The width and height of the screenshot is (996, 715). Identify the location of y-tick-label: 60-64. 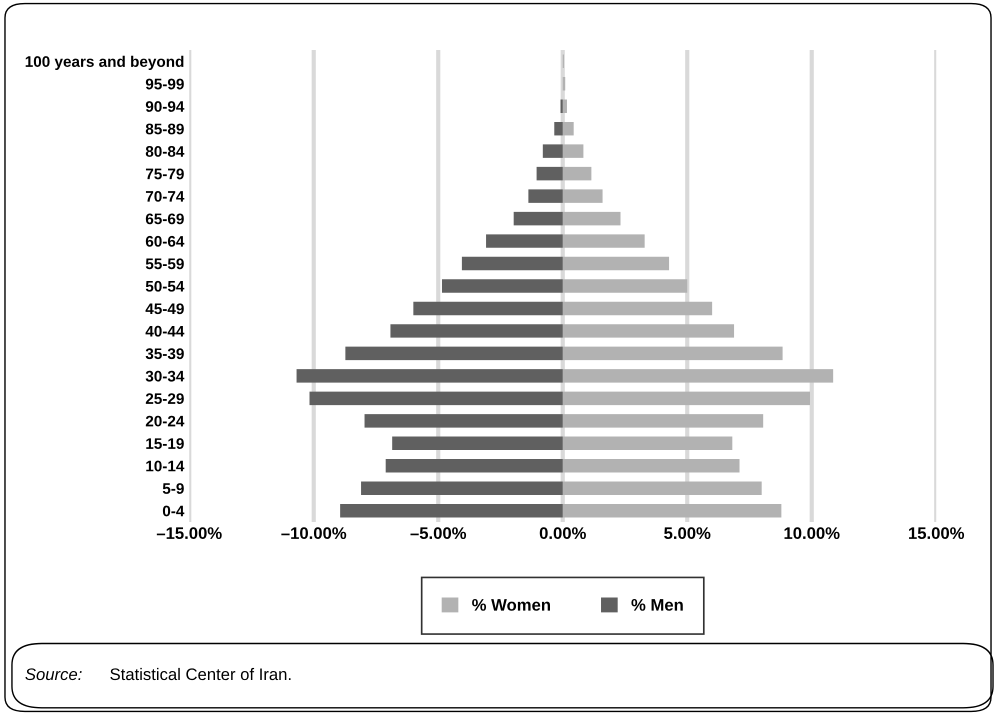
(165, 241).